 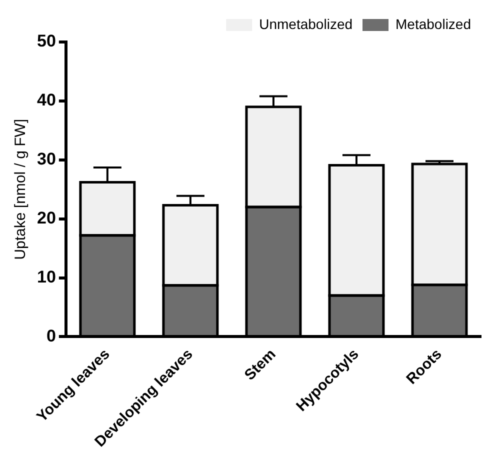 What do you see at coordinates (46, 41) in the screenshot?
I see `y-tick-label: 50` at bounding box center [46, 41].